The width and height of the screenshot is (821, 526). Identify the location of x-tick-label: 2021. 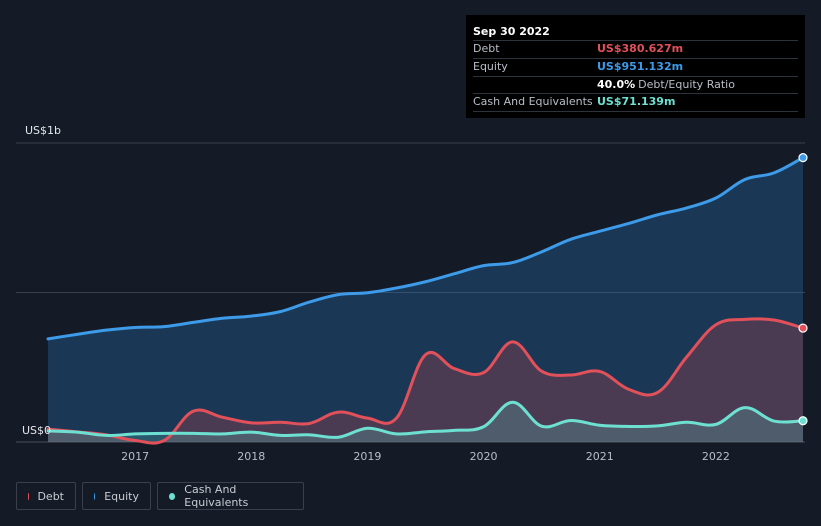
(599, 456).